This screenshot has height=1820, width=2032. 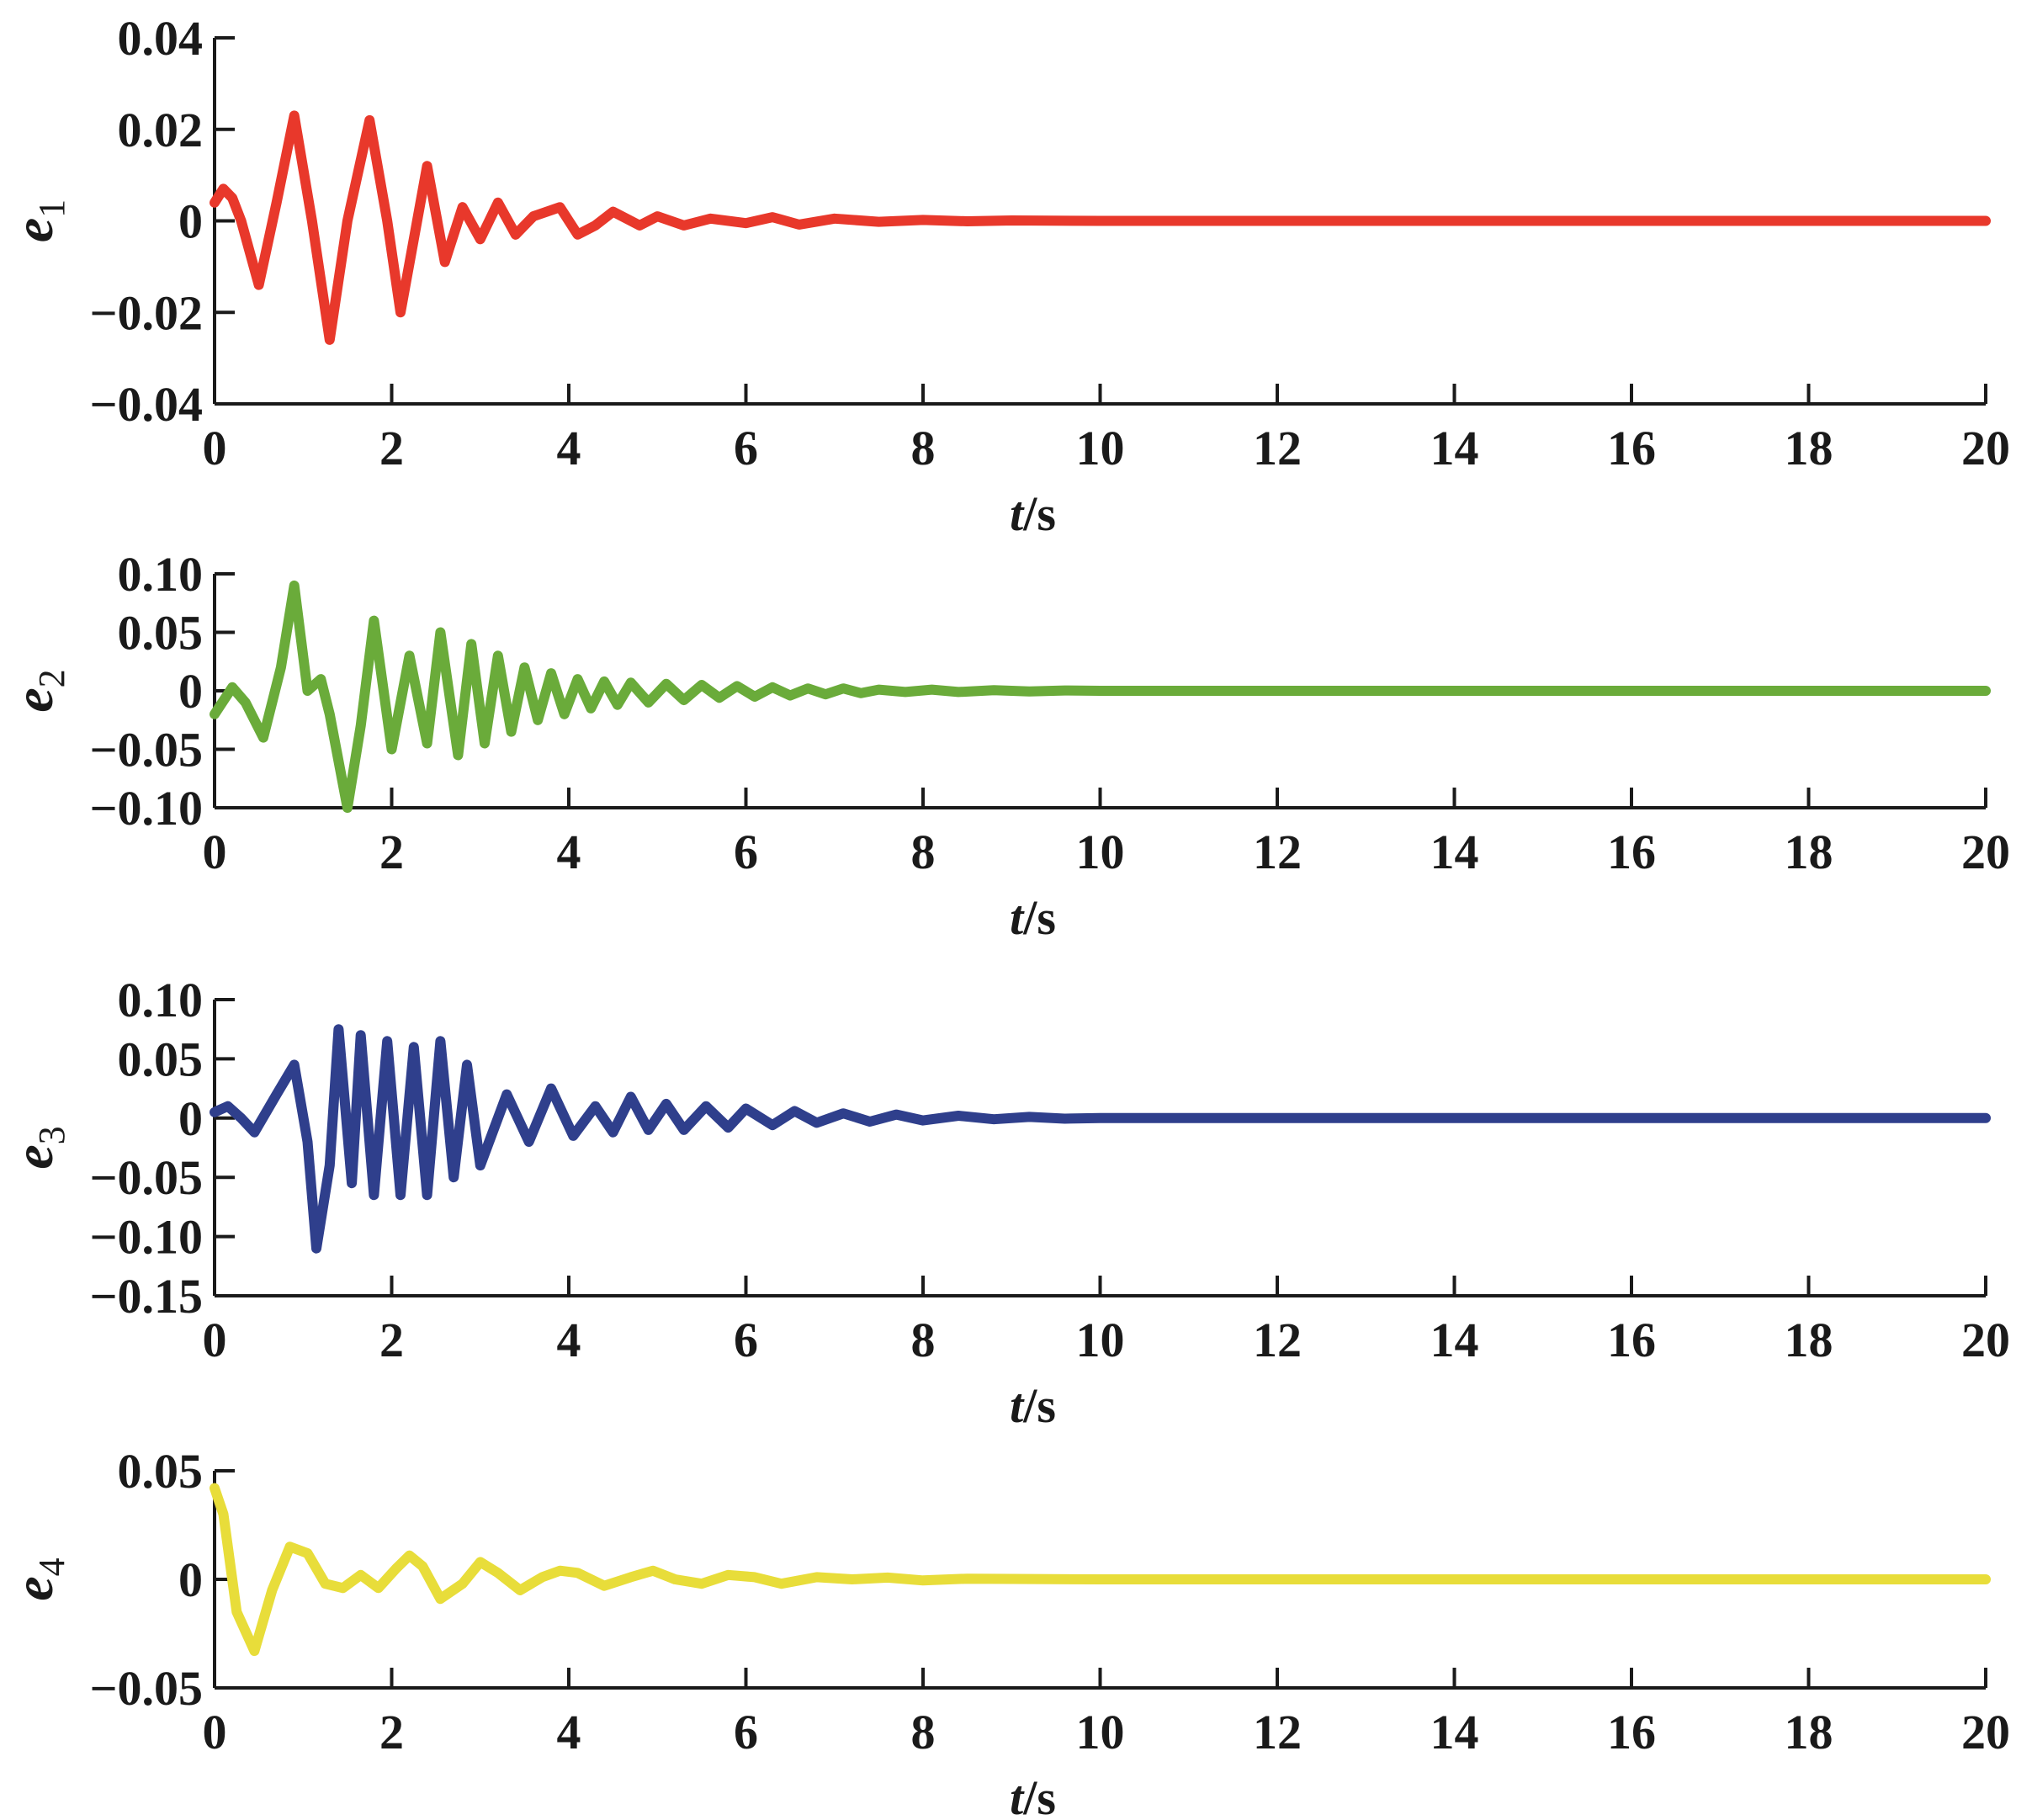 I want to click on series-line-e1, so click(x=1100, y=227).